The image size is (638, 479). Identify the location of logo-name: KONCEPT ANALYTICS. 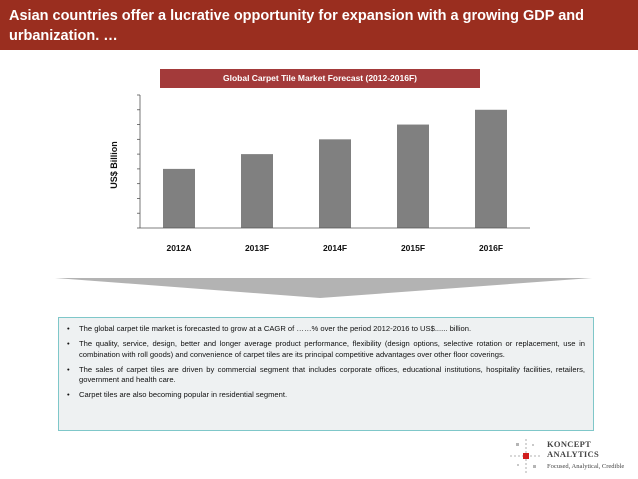
(573, 449).